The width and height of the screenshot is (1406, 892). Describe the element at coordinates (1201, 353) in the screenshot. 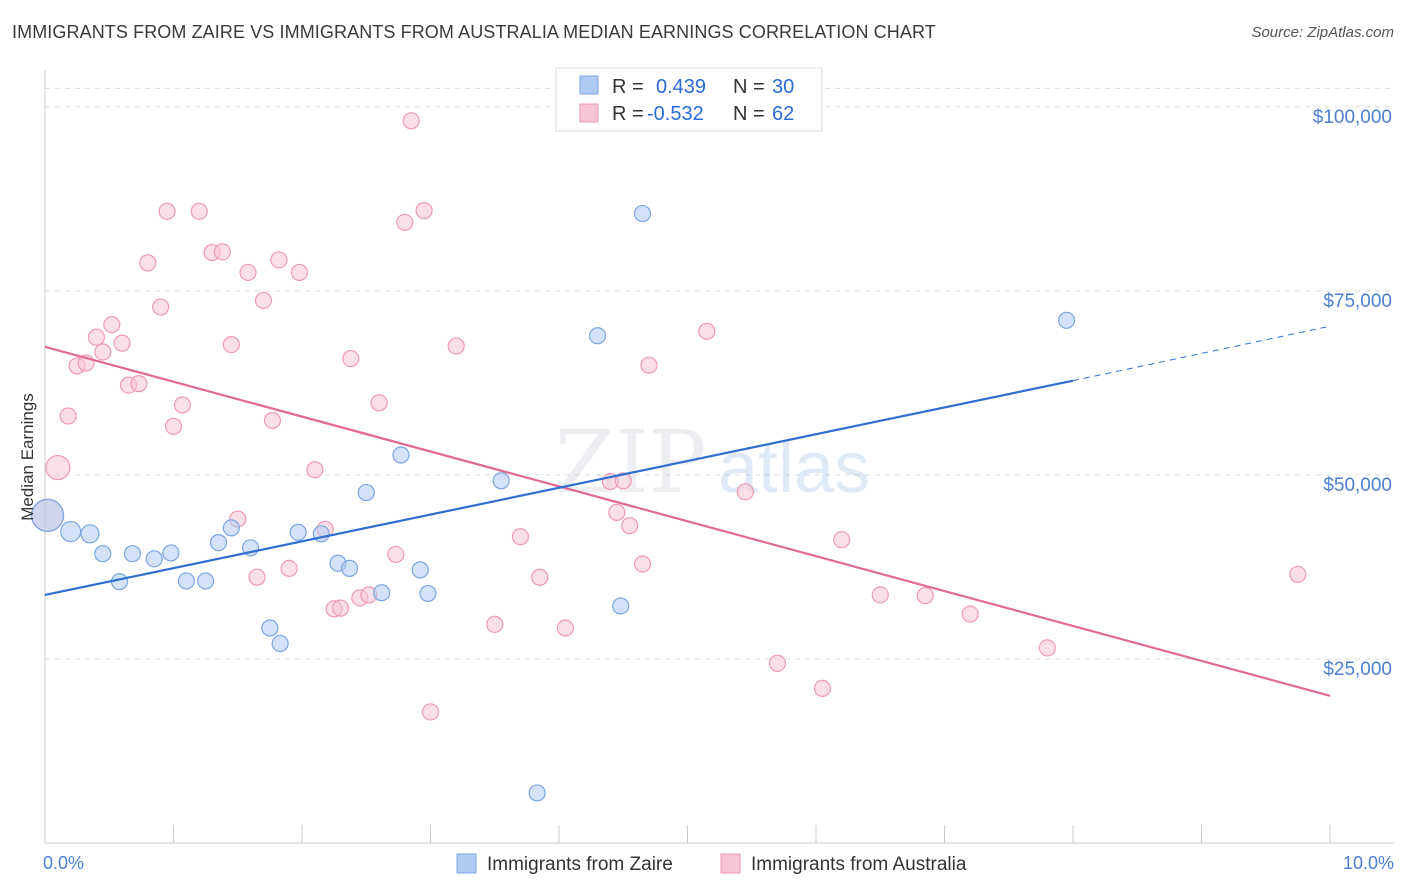

I see `zaire-trend-extension` at that location.